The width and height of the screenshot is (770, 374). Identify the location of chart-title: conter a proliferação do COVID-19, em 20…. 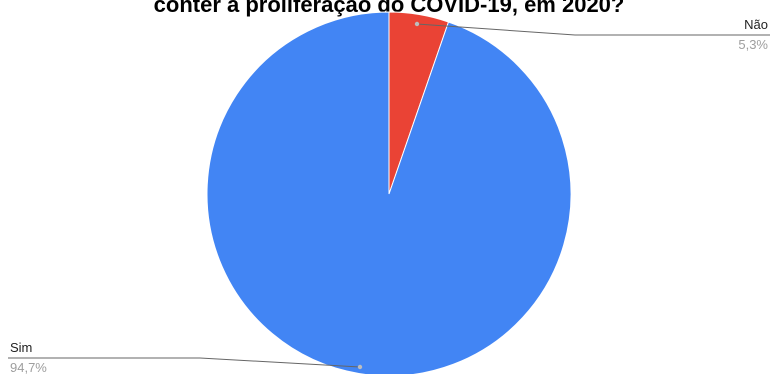
(389, 8).